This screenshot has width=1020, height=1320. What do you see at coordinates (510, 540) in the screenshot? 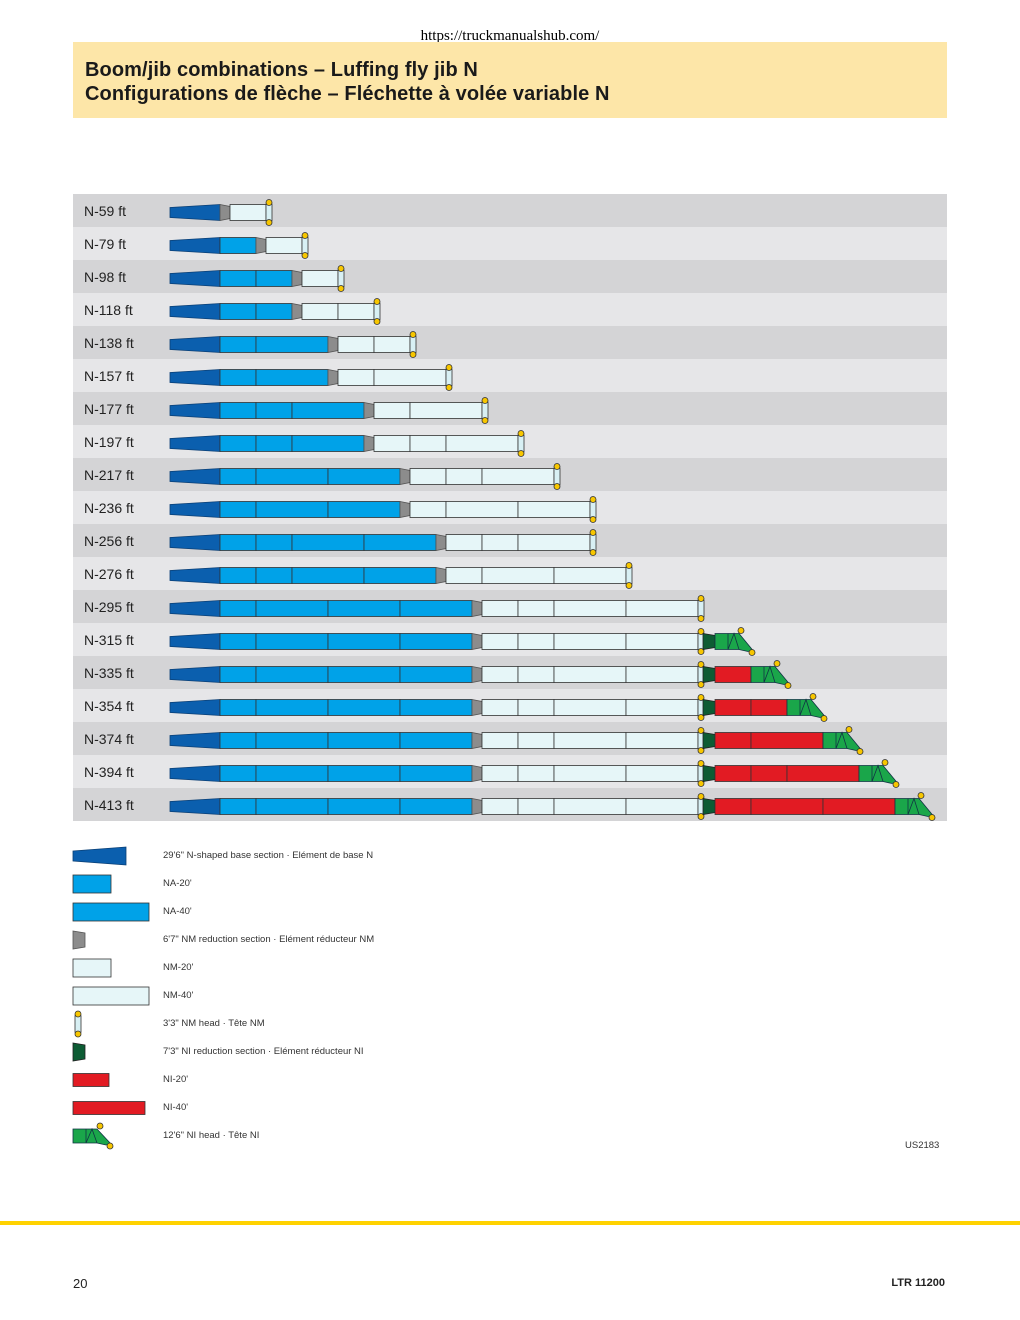
I see `config-row: N-256 ft` at bounding box center [510, 540].